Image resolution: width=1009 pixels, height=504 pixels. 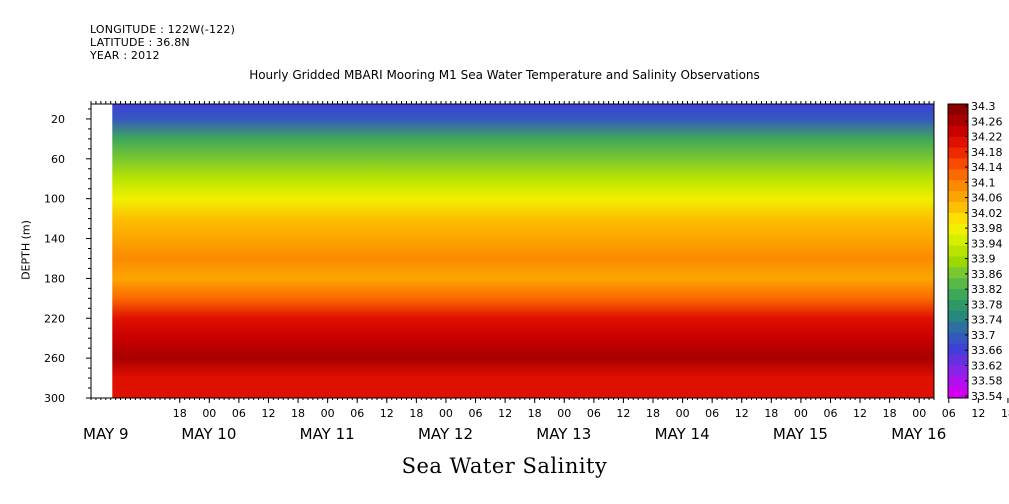 I want to click on colorbar-label: 34.14, so click(x=987, y=167).